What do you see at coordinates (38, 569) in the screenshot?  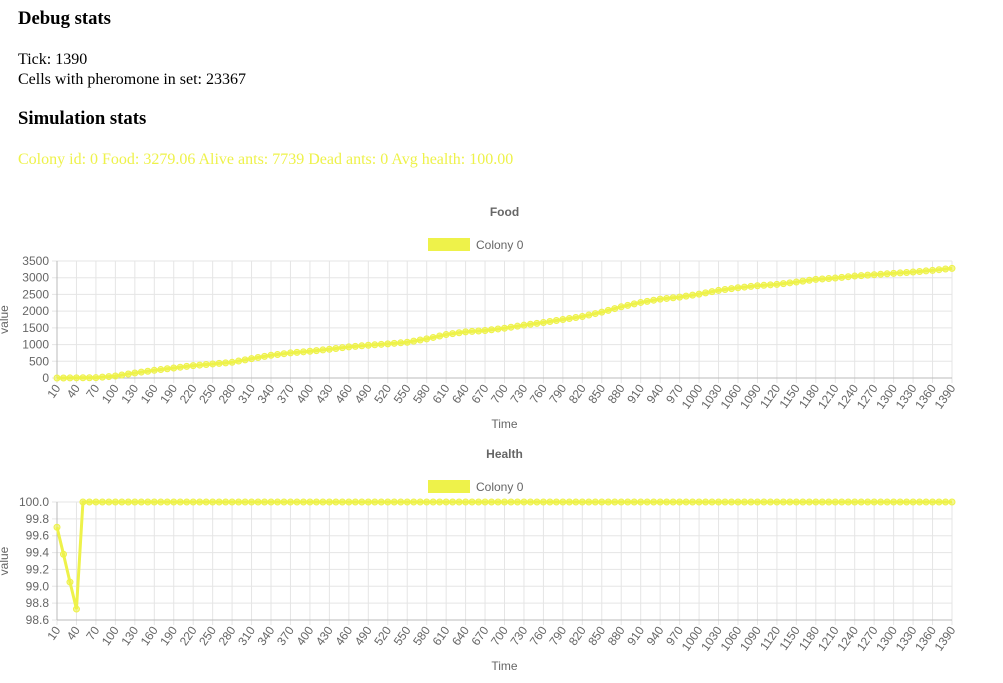 I see `y-tick-label: 99.2` at bounding box center [38, 569].